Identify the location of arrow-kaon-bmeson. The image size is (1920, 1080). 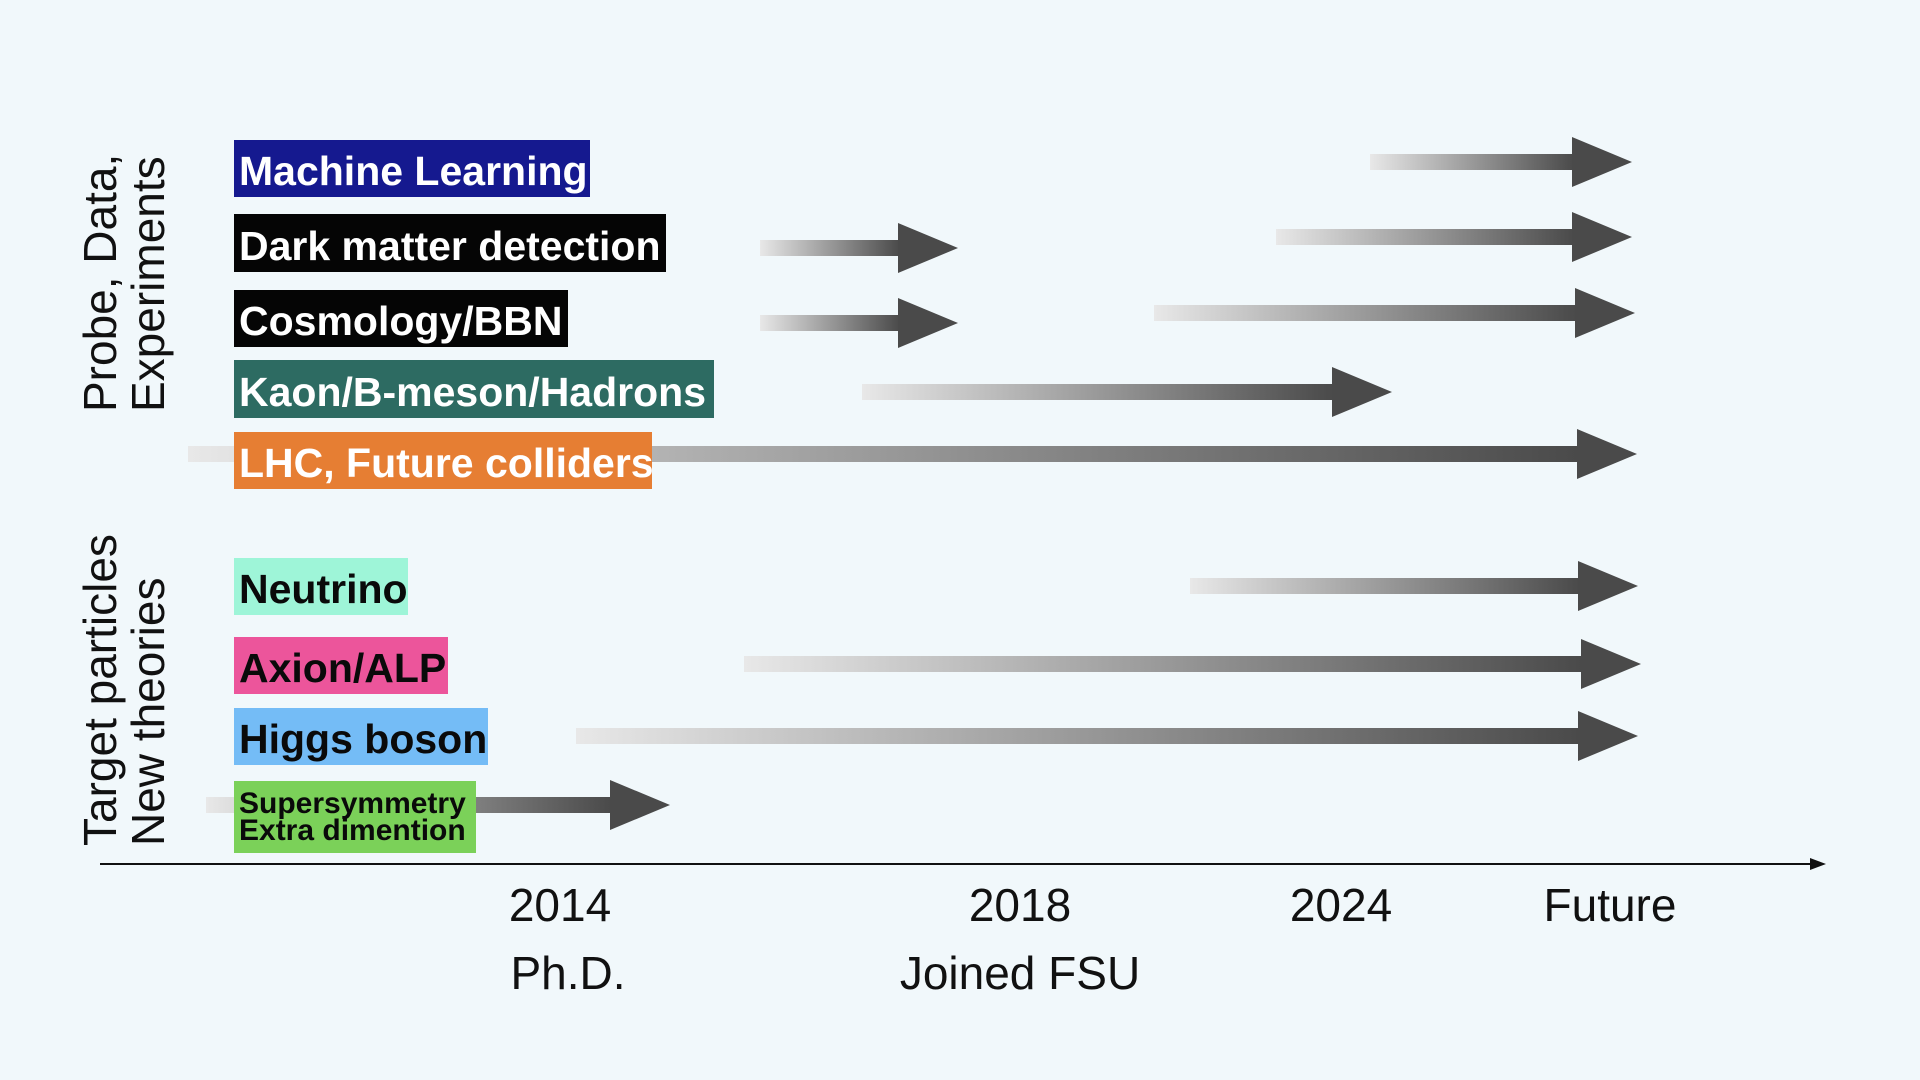
(1127, 392).